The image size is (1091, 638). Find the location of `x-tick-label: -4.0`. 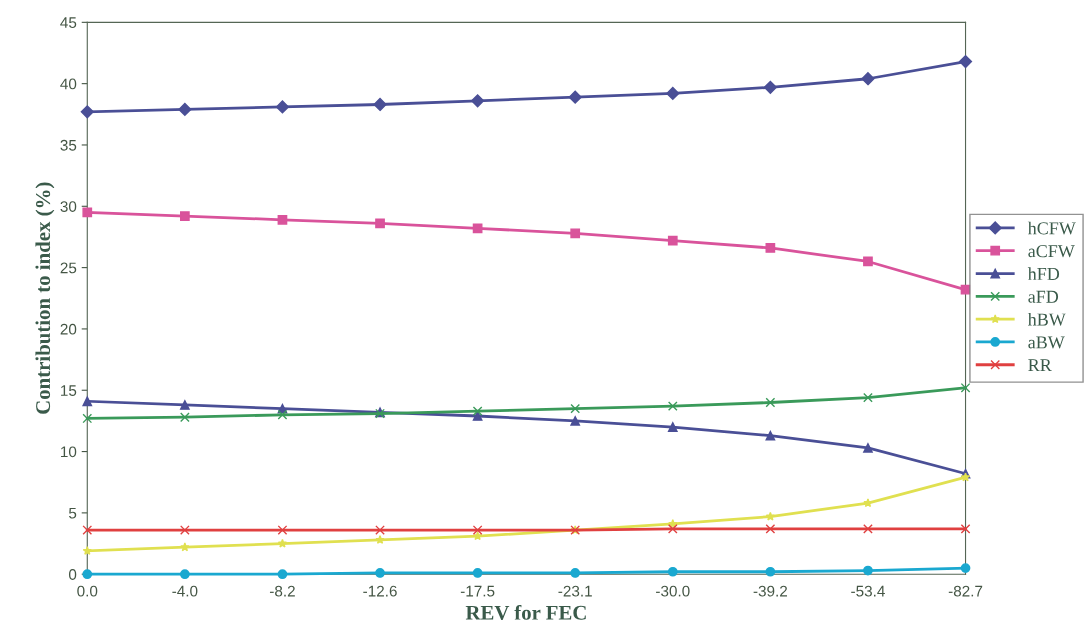

x-tick-label: -4.0 is located at coordinates (185, 591).